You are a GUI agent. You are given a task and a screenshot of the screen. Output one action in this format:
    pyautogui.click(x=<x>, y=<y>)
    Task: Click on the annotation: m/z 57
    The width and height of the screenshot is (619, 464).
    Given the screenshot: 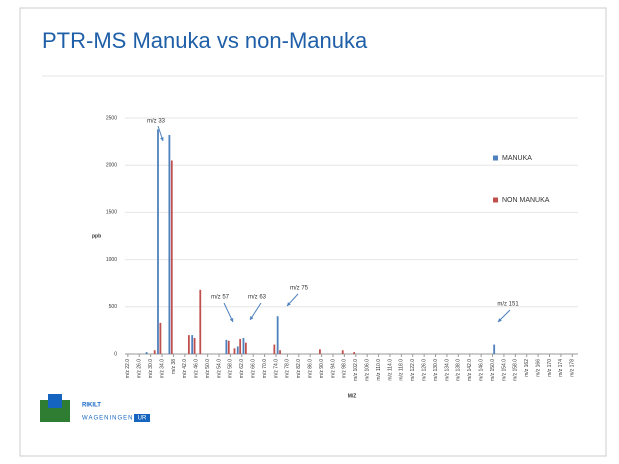 What is the action you would take?
    pyautogui.click(x=220, y=298)
    